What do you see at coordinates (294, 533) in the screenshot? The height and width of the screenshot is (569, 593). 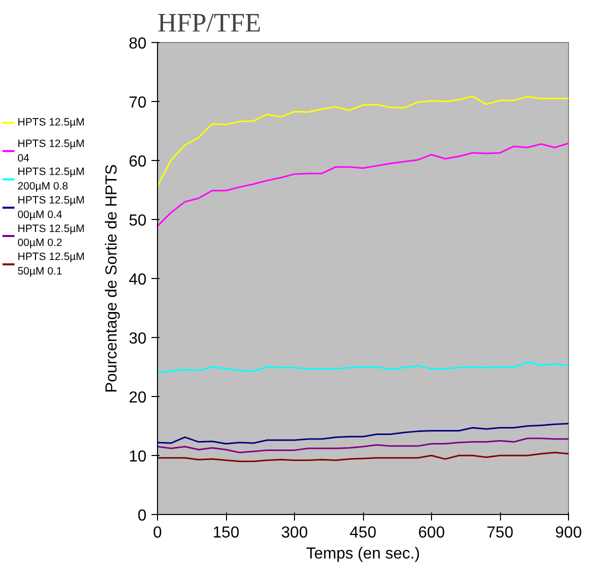 I see `x-tick-label: 300` at bounding box center [294, 533].